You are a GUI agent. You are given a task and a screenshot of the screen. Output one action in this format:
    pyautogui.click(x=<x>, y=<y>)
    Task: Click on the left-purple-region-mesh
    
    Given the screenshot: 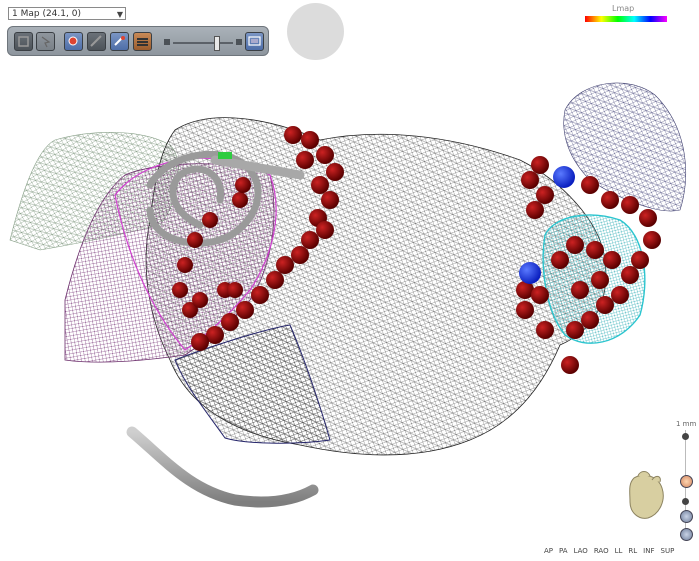 What is the action you would take?
    pyautogui.click(x=169, y=263)
    